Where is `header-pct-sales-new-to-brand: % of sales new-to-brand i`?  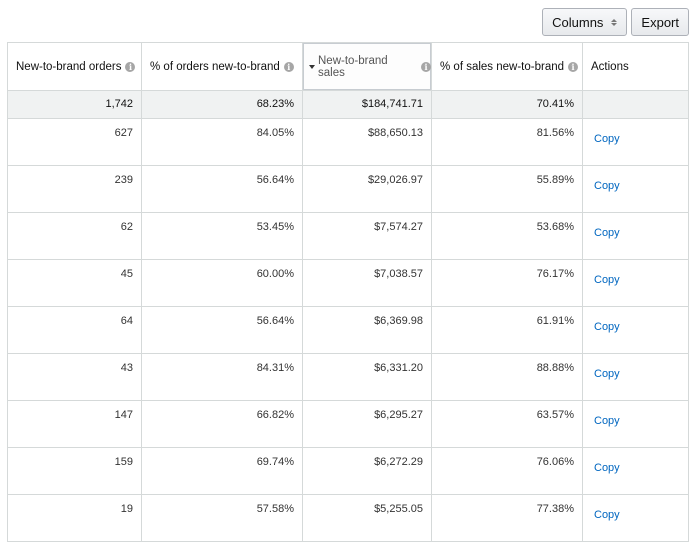
header-pct-sales-new-to-brand: % of sales new-to-brand i is located at coordinates (507, 66).